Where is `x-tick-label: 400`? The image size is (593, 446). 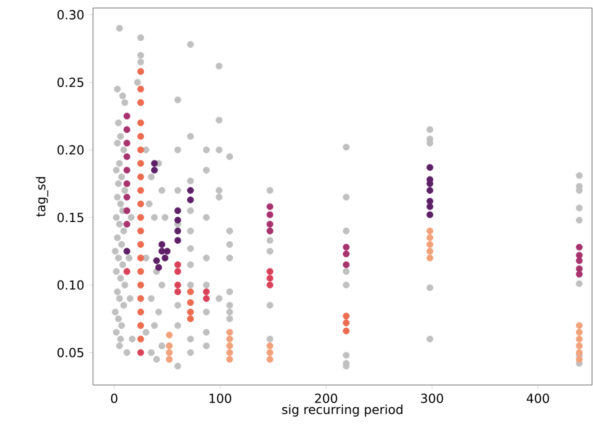
x-tick-label: 400 is located at coordinates (538, 399).